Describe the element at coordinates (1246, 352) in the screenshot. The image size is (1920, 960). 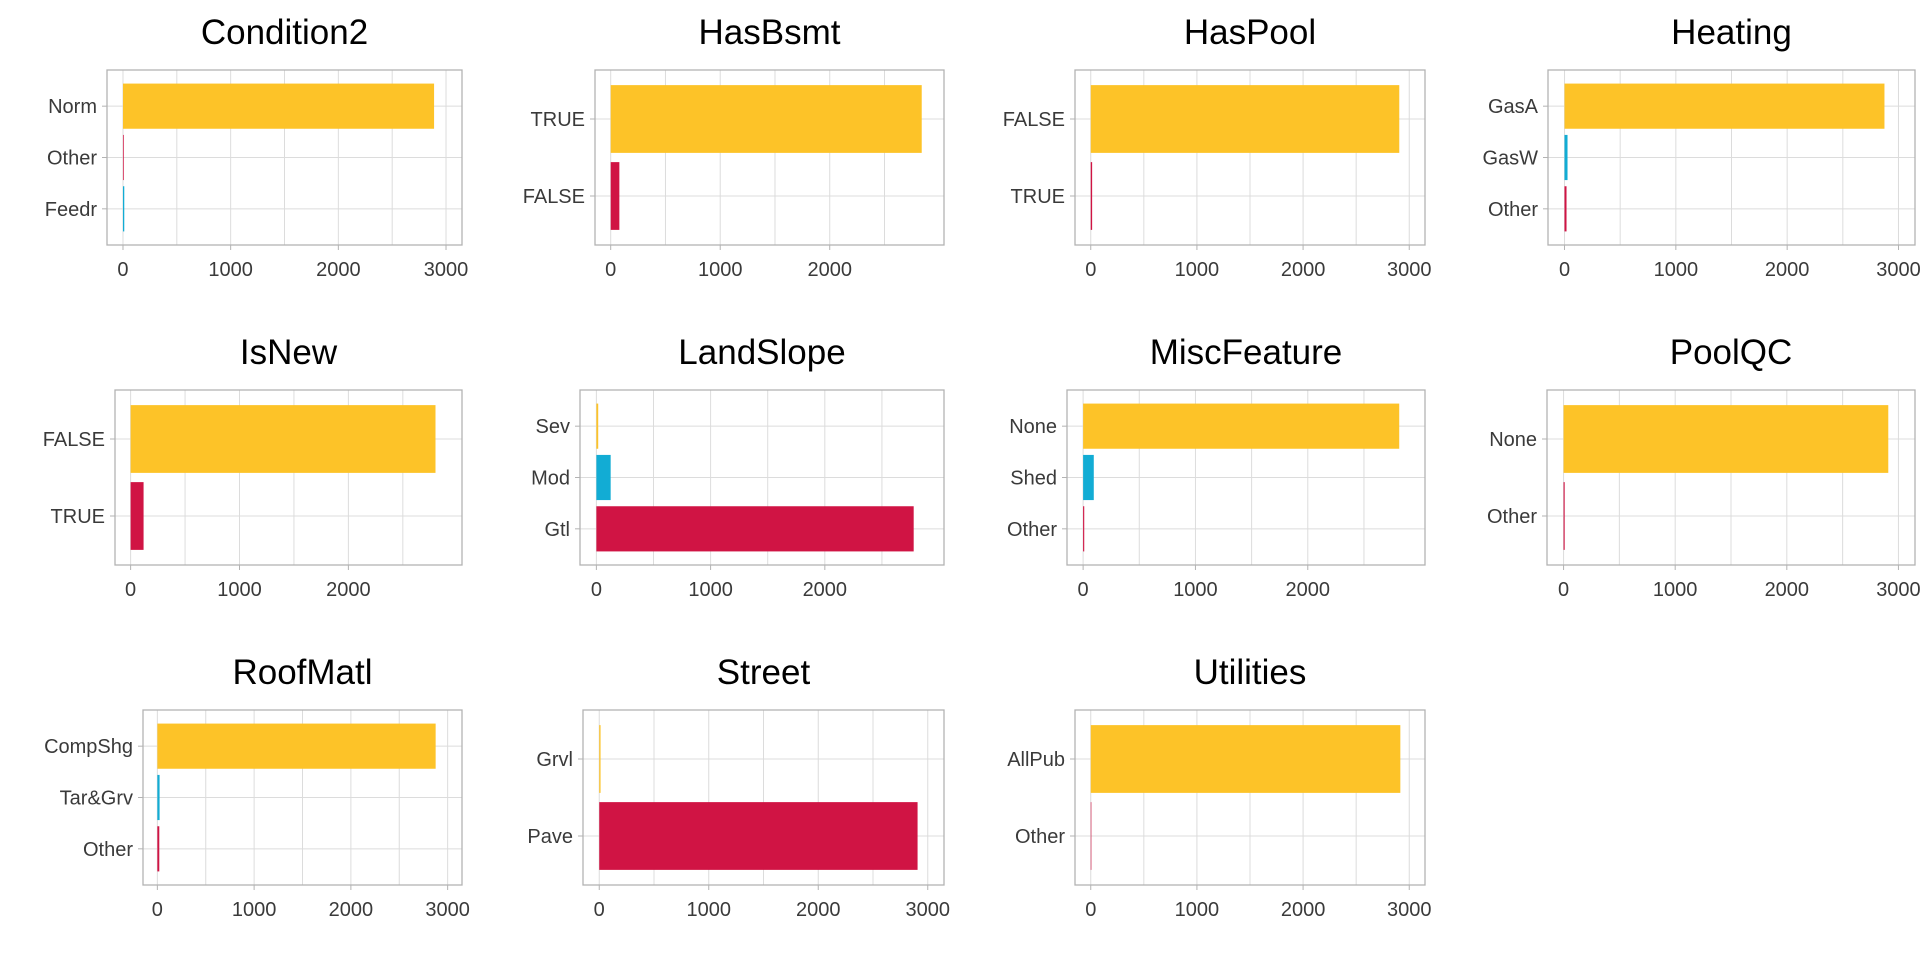
I see `panel-title: MiscFeature` at that location.